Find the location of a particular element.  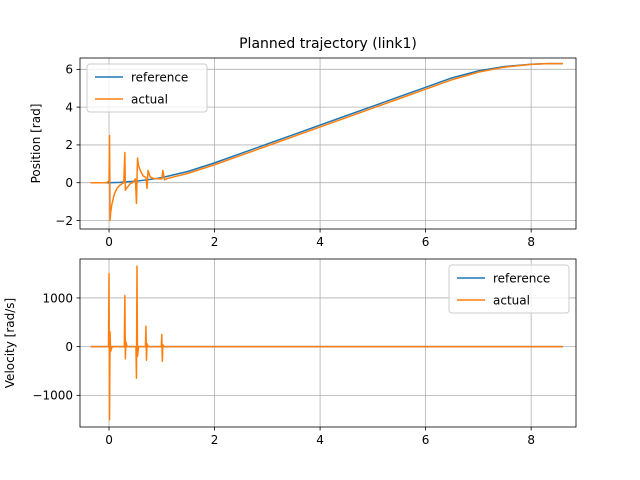

y-tick-label: 2 is located at coordinates (69, 145).